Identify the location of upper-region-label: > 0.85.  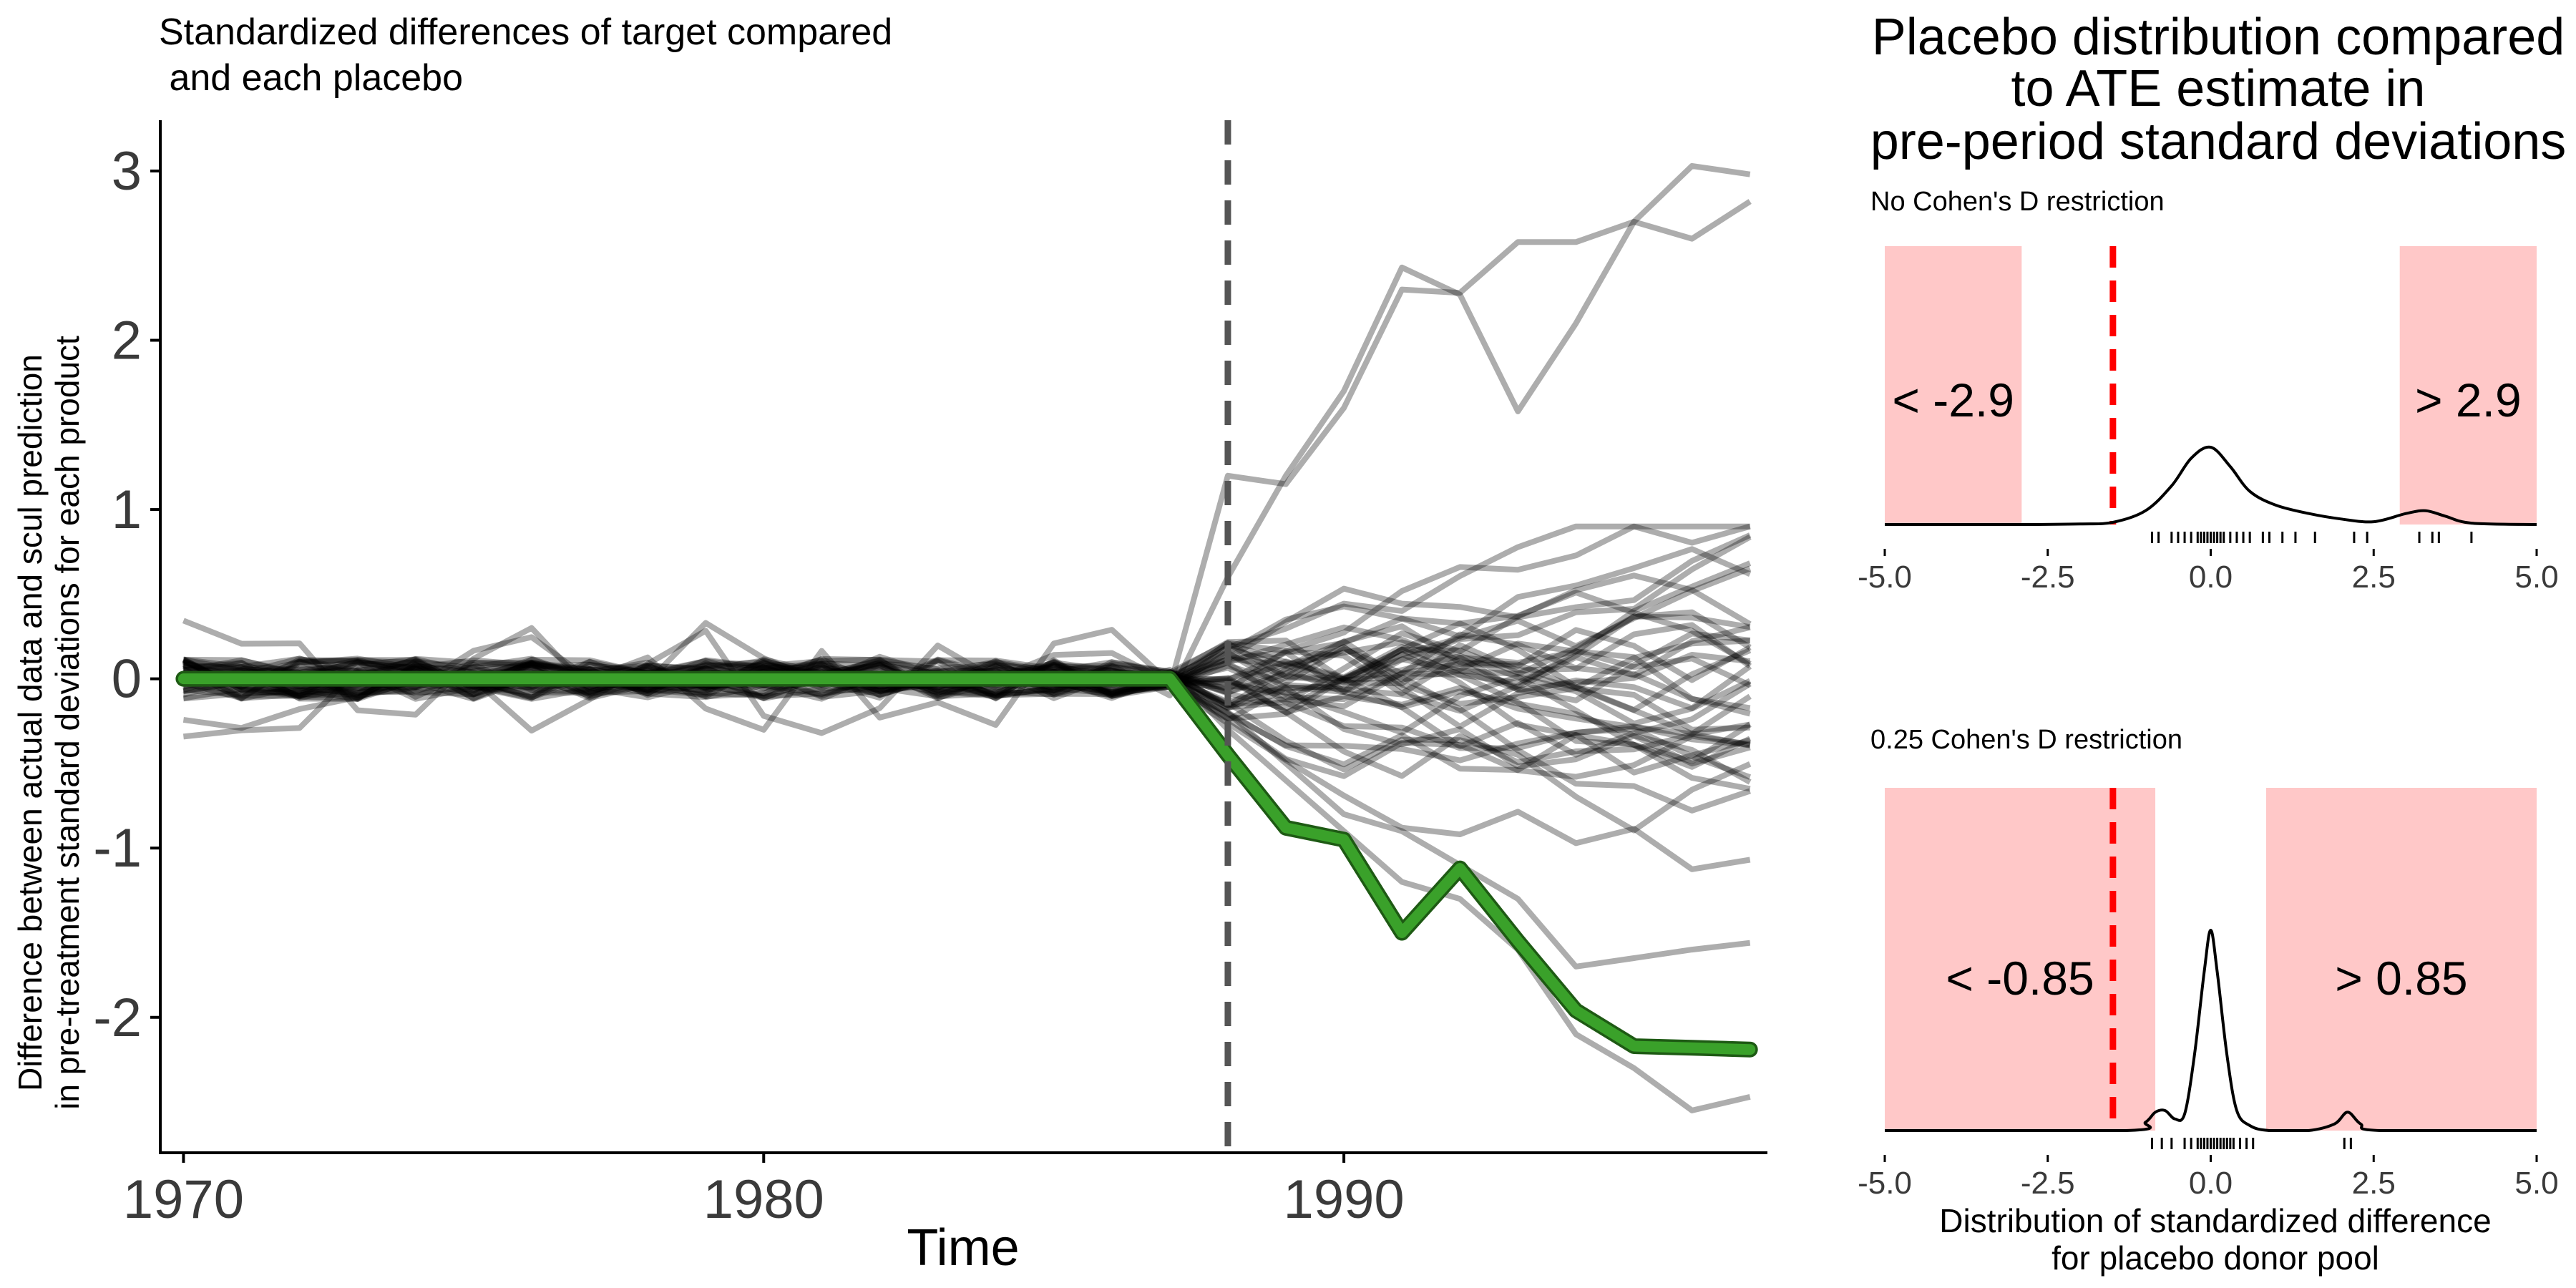
(2401, 978).